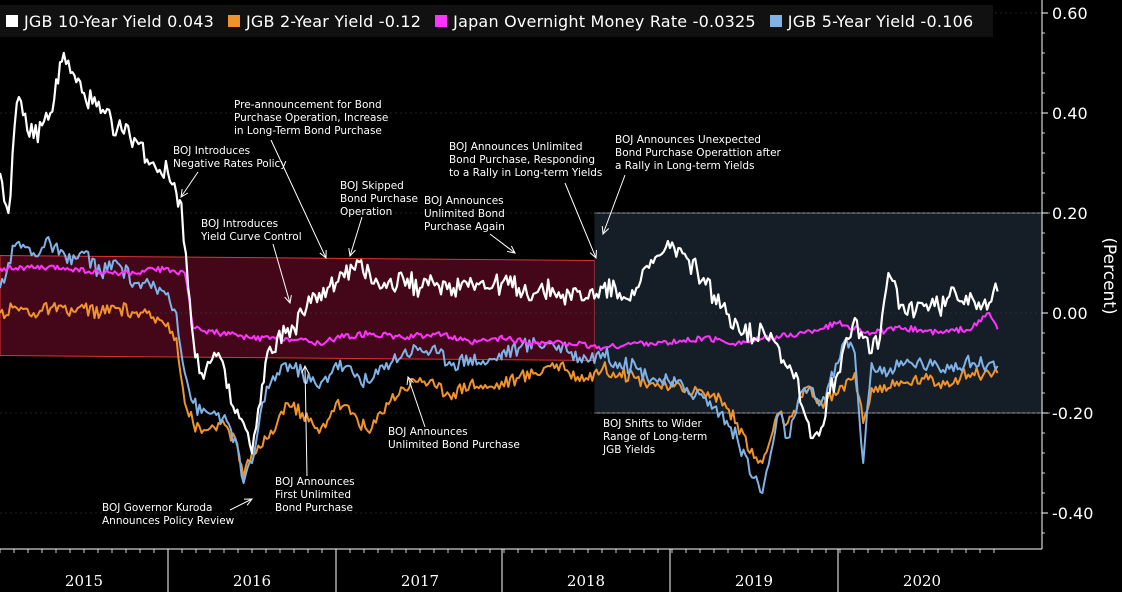 This screenshot has height=592, width=1122. I want to click on legend-item-jgb5: JGB 5-Year Yield -0.106, so click(871, 21).